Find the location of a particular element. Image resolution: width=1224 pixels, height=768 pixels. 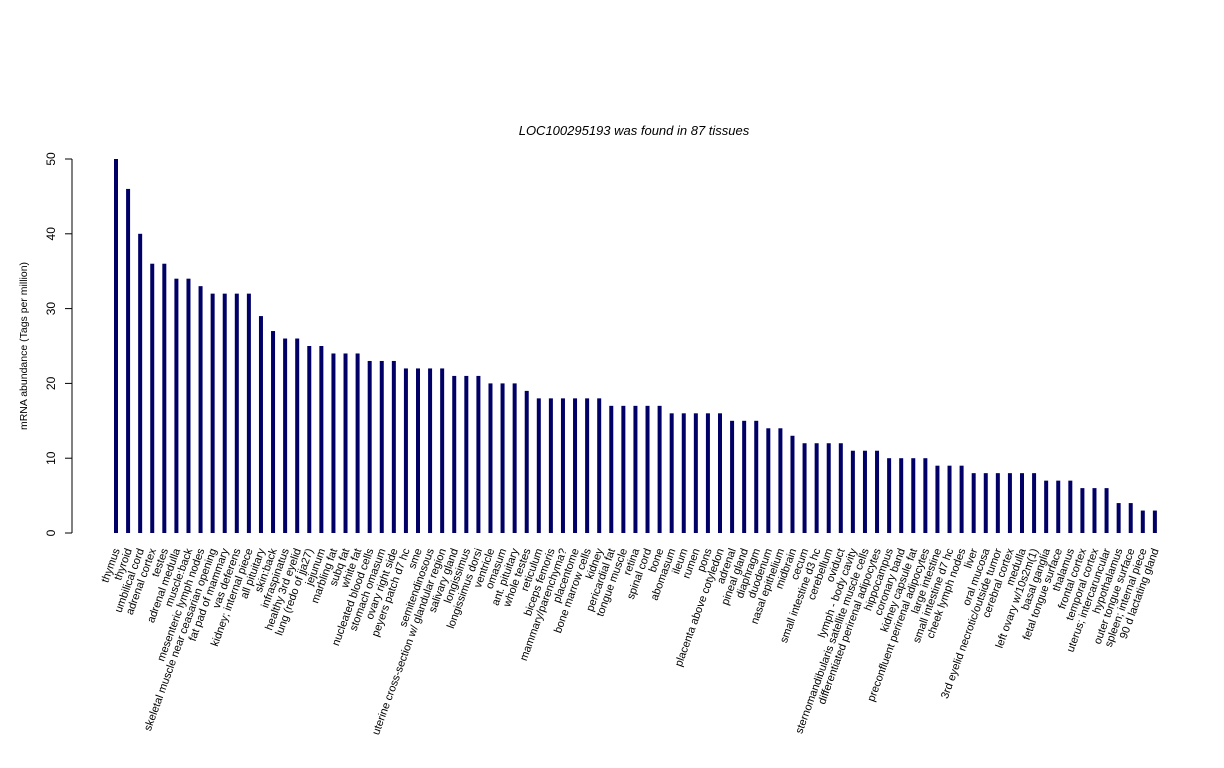

chart-title: LOC100295193 was found in 87 tissues is located at coordinates (634, 130).